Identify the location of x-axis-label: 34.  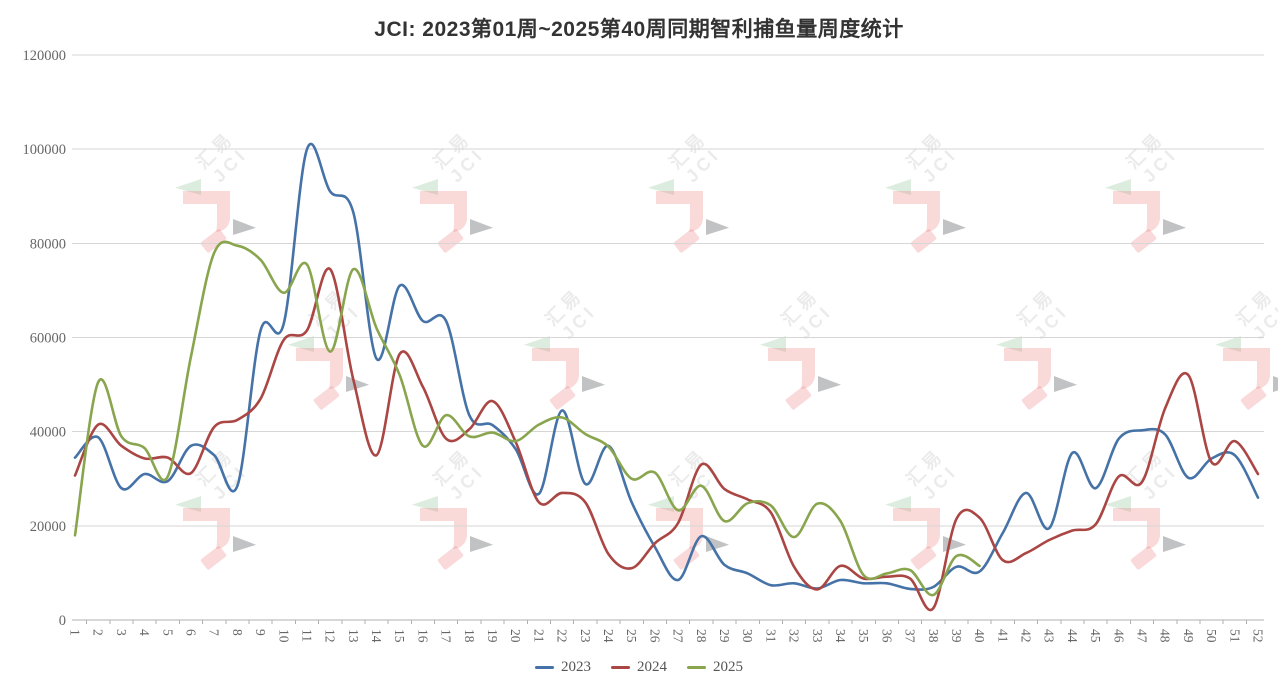
(840, 636).